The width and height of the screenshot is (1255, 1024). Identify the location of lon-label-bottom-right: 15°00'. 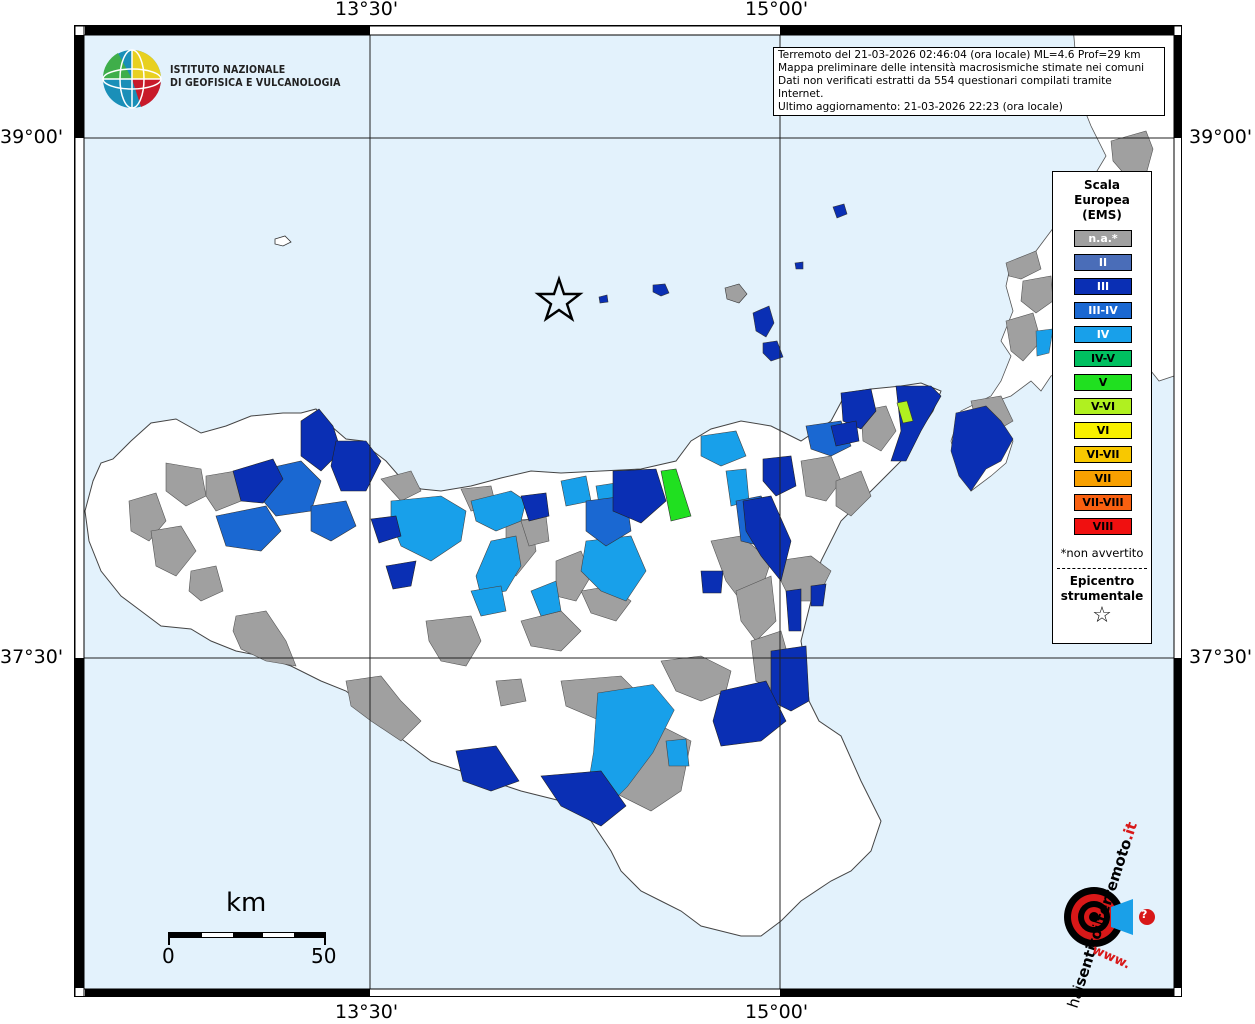
(777, 1012).